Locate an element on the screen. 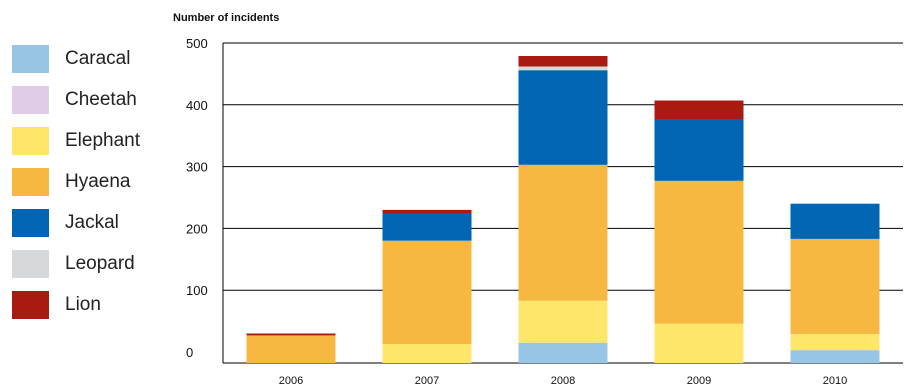  legend-label-lion: Lion is located at coordinates (83, 304).